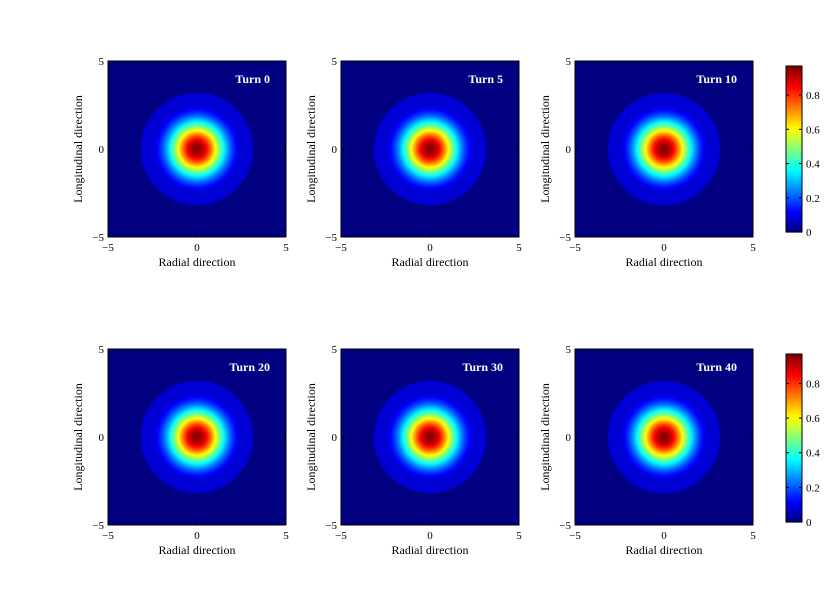 This screenshot has width=830, height=608. Describe the element at coordinates (813, 96) in the screenshot. I see `colorbar-tick-label: 0.8` at that location.